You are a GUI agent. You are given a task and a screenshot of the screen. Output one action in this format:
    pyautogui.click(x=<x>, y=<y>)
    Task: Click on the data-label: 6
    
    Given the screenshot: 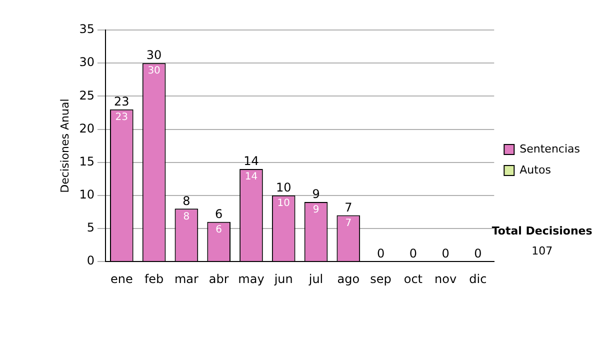 What is the action you would take?
    pyautogui.click(x=219, y=230)
    